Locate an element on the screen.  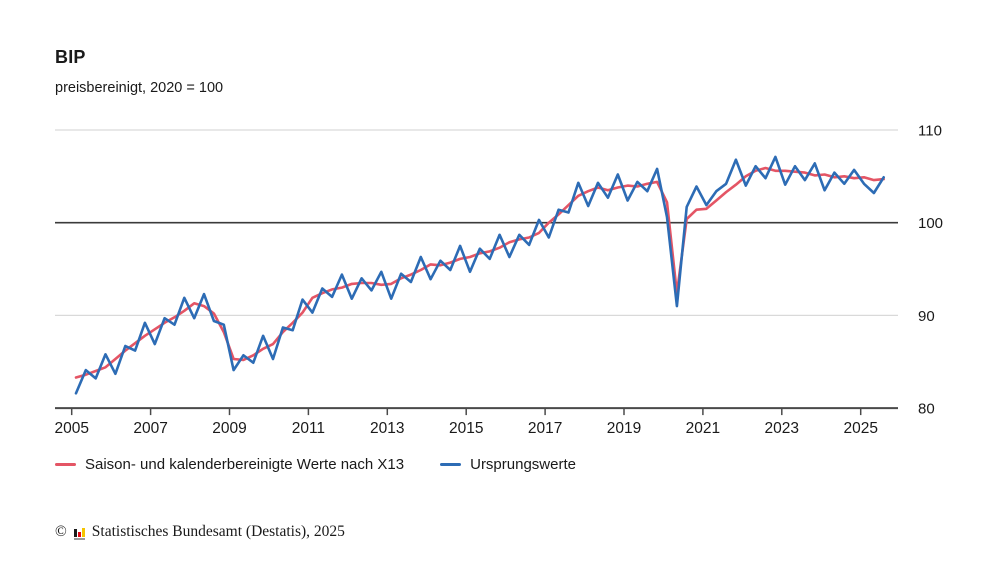
chart-subtitle: preisbereinigt, 2020 = 100 is located at coordinates (139, 88).